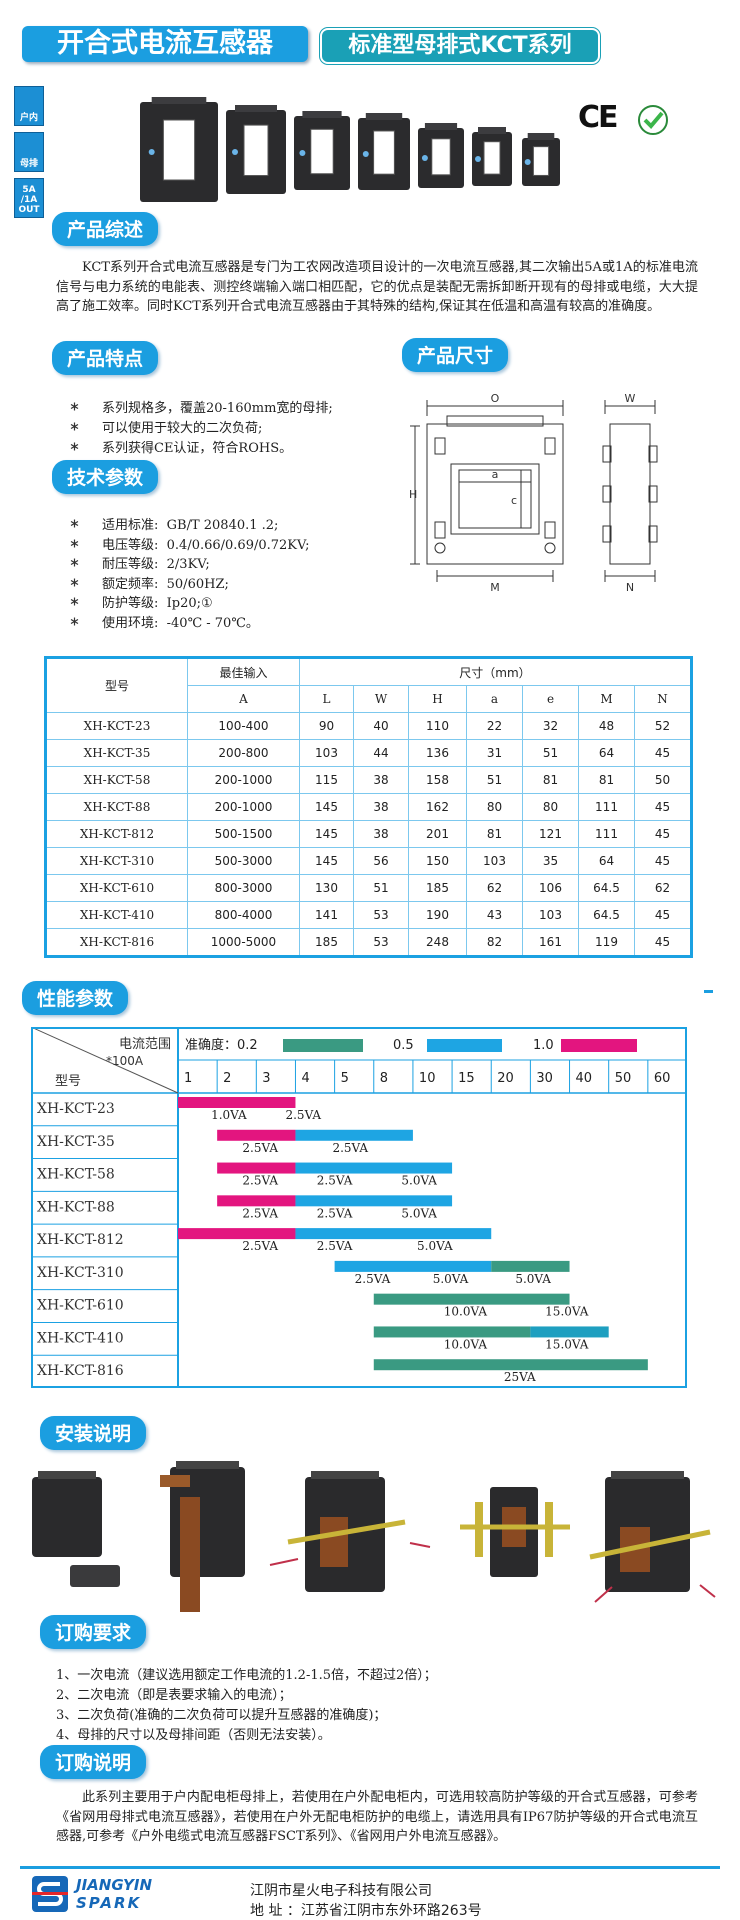 This screenshot has width=740, height=1920. I want to click on badge: 母排, so click(29, 152).